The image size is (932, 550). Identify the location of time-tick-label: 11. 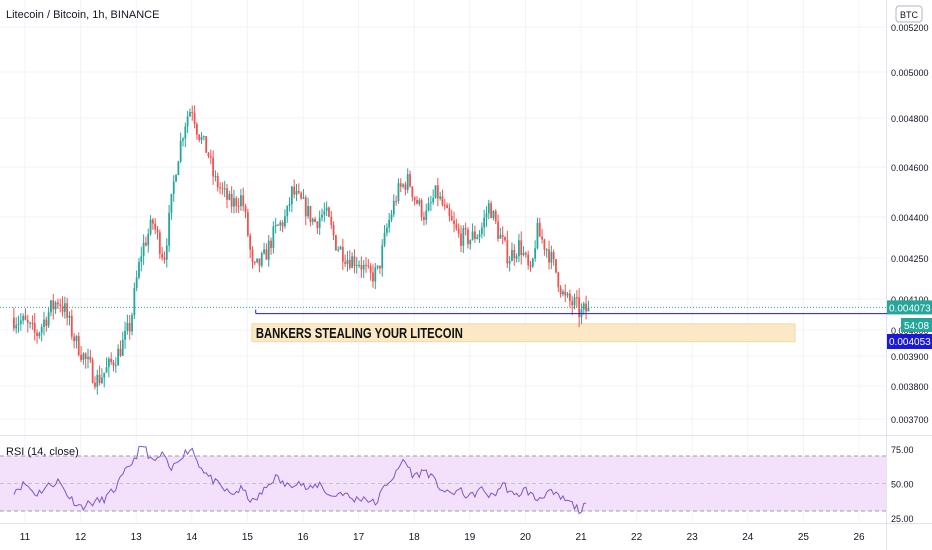
(25, 537).